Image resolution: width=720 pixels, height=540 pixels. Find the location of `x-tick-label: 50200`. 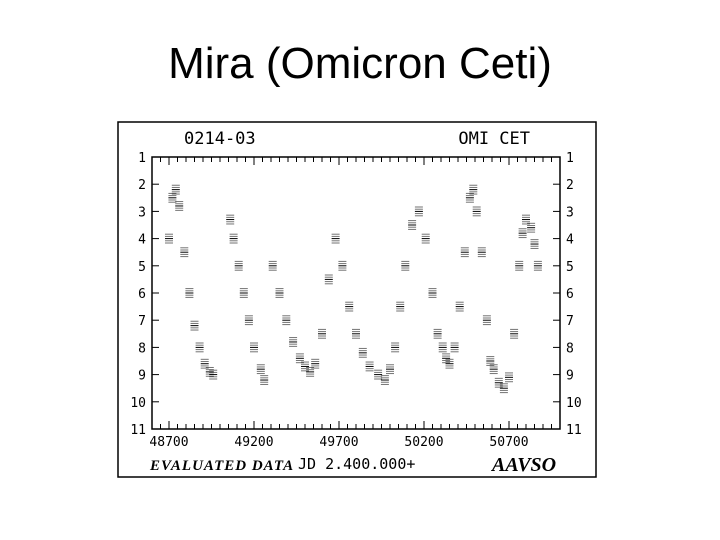

x-tick-label: 50200 is located at coordinates (423, 442).